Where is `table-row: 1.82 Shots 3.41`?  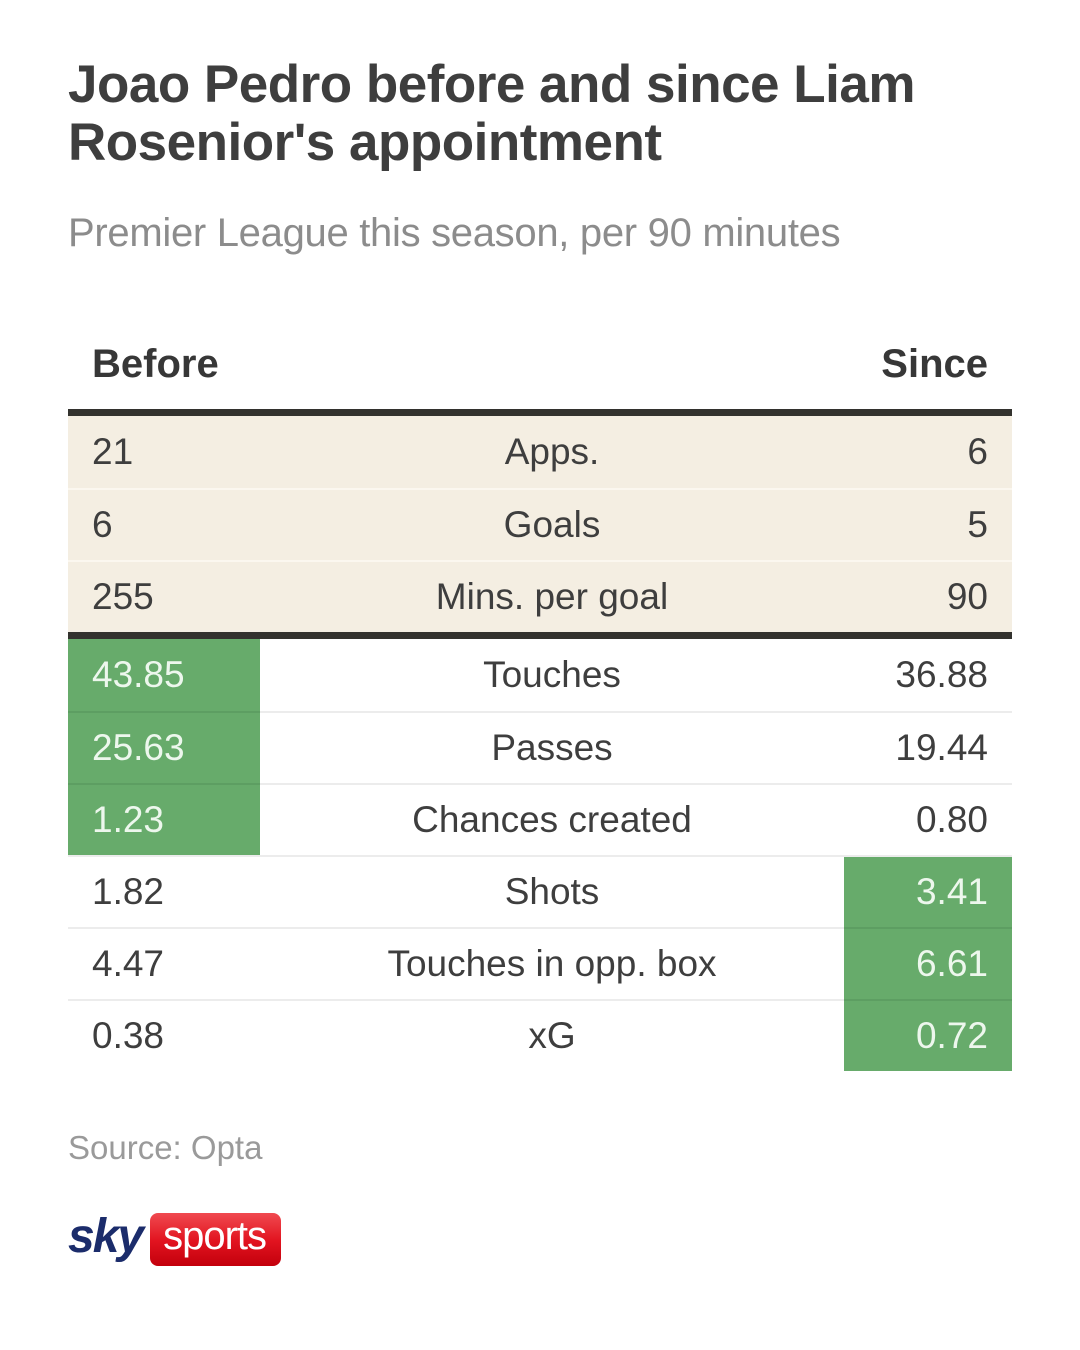
table-row: 1.82 Shots 3.41 is located at coordinates (540, 890).